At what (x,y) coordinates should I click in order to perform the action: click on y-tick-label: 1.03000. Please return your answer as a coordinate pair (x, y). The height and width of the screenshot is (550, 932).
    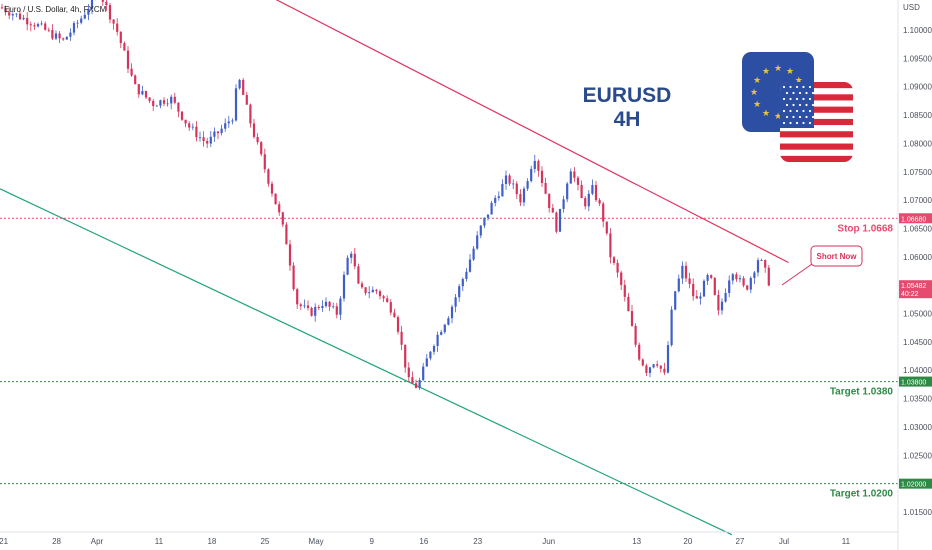
    Looking at the image, I should click on (917, 427).